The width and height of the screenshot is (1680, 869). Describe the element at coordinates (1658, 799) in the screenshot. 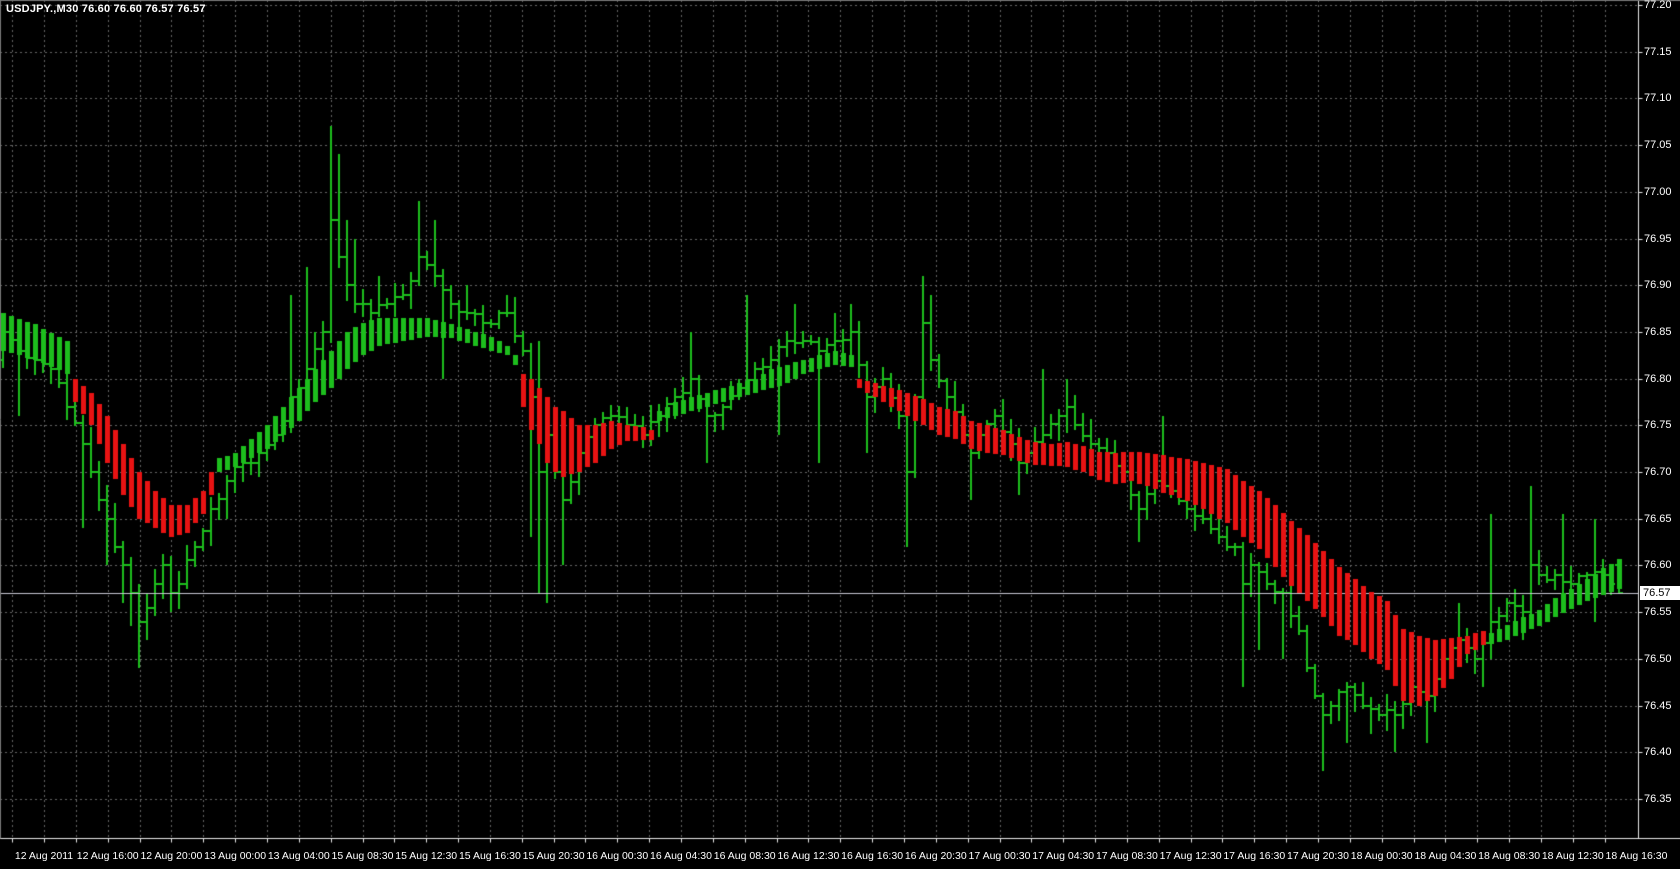

I see `price-axis-label: 76.35` at that location.